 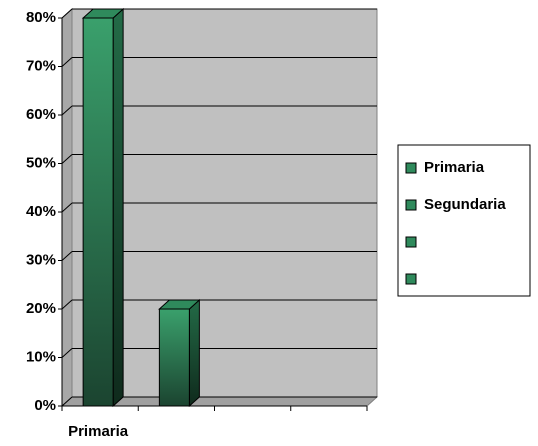 I want to click on legend-label: Primaria, so click(x=454, y=167).